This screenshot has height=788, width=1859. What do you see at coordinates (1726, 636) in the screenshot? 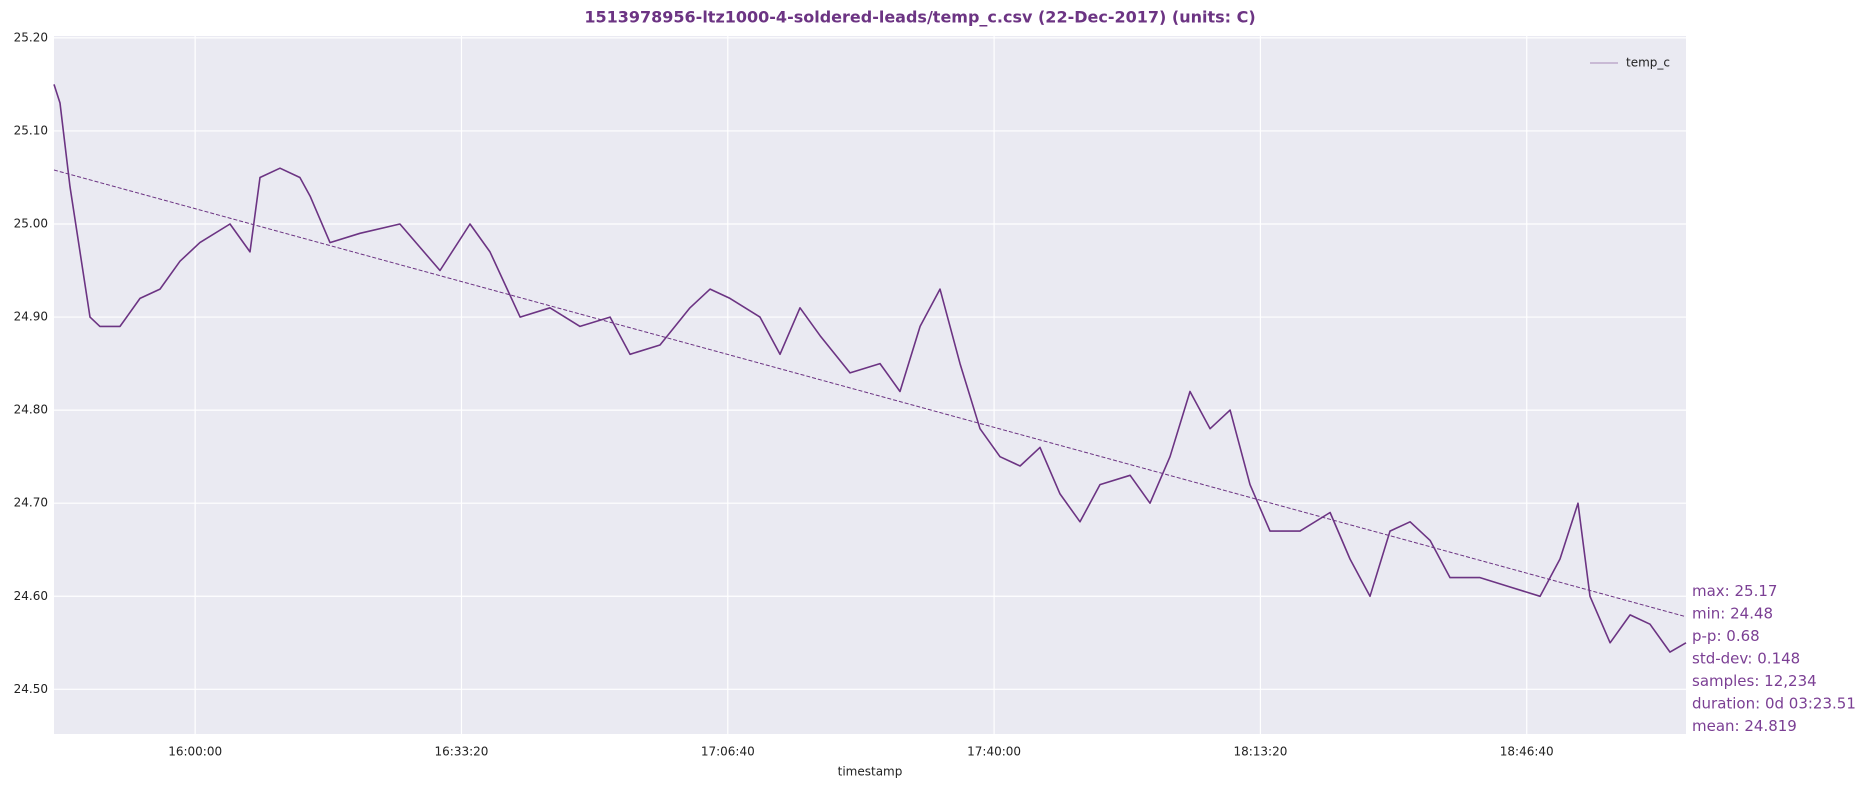
I see `stat-text: p-p: 0.68` at bounding box center [1726, 636].